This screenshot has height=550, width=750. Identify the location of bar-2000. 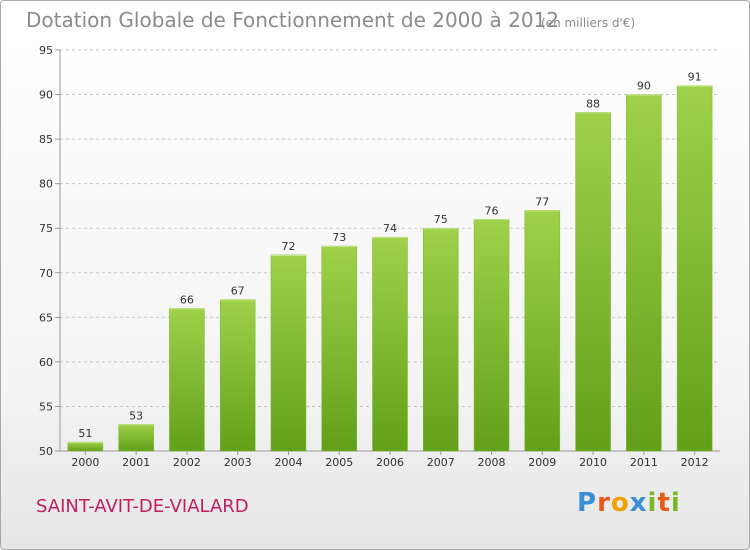
(85, 446).